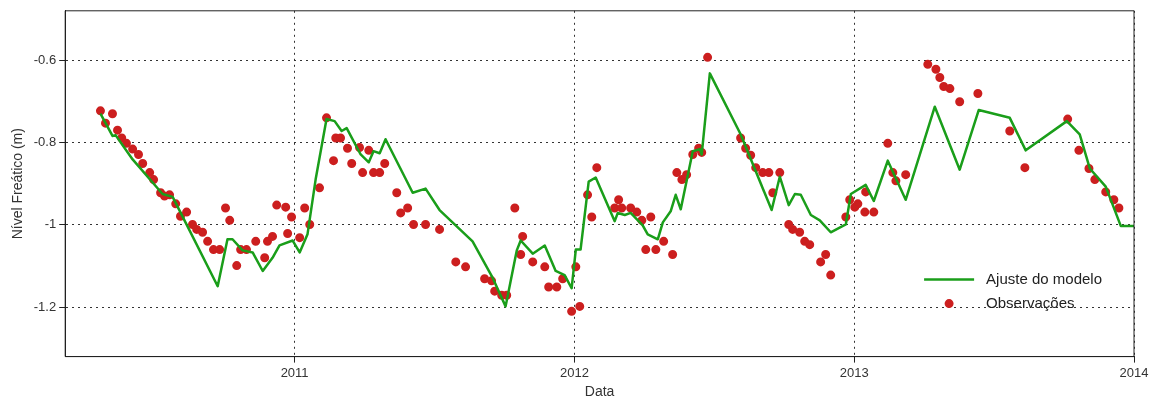  What do you see at coordinates (45, 306) in the screenshot?
I see `y-tick-label: -1.2` at bounding box center [45, 306].